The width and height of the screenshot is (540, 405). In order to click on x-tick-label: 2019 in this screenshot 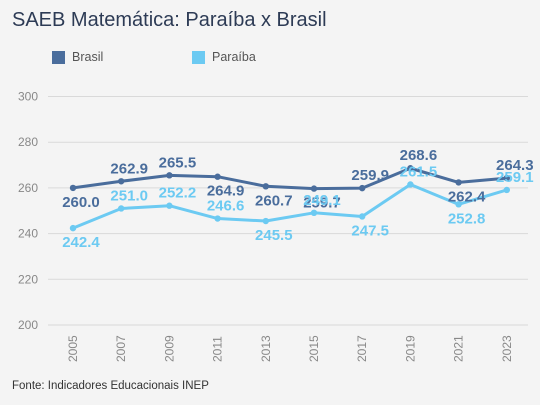, I will do `click(410, 348)`.